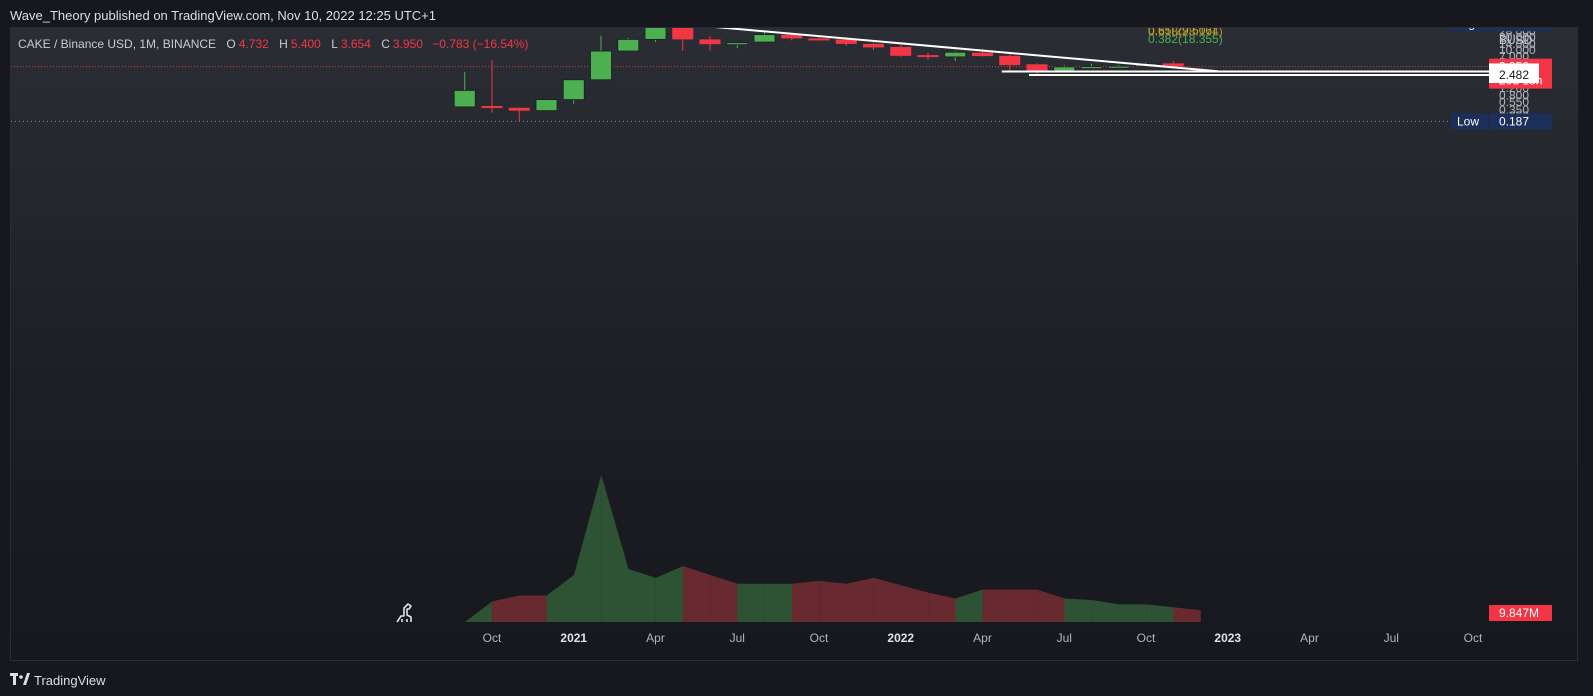  I want to click on trendline, so click(966, 50).